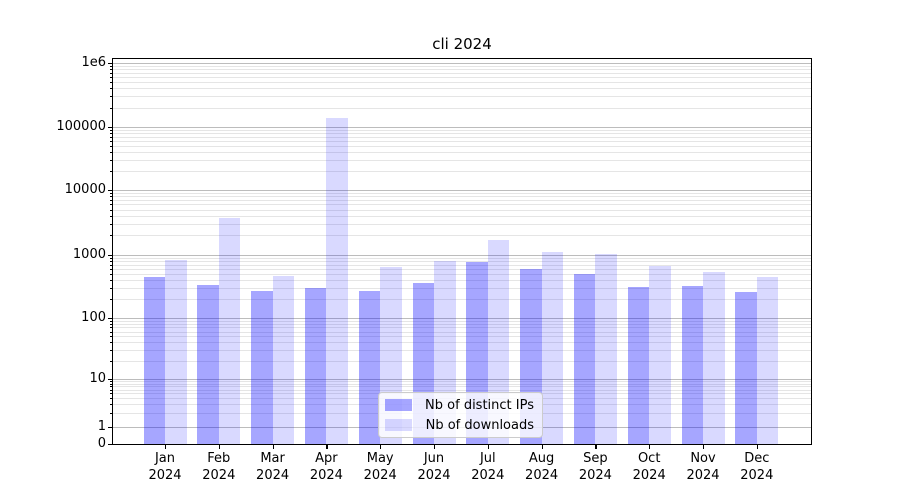 The image size is (900, 500). What do you see at coordinates (714, 357) in the screenshot?
I see `bar-downloads-nov` at bounding box center [714, 357].